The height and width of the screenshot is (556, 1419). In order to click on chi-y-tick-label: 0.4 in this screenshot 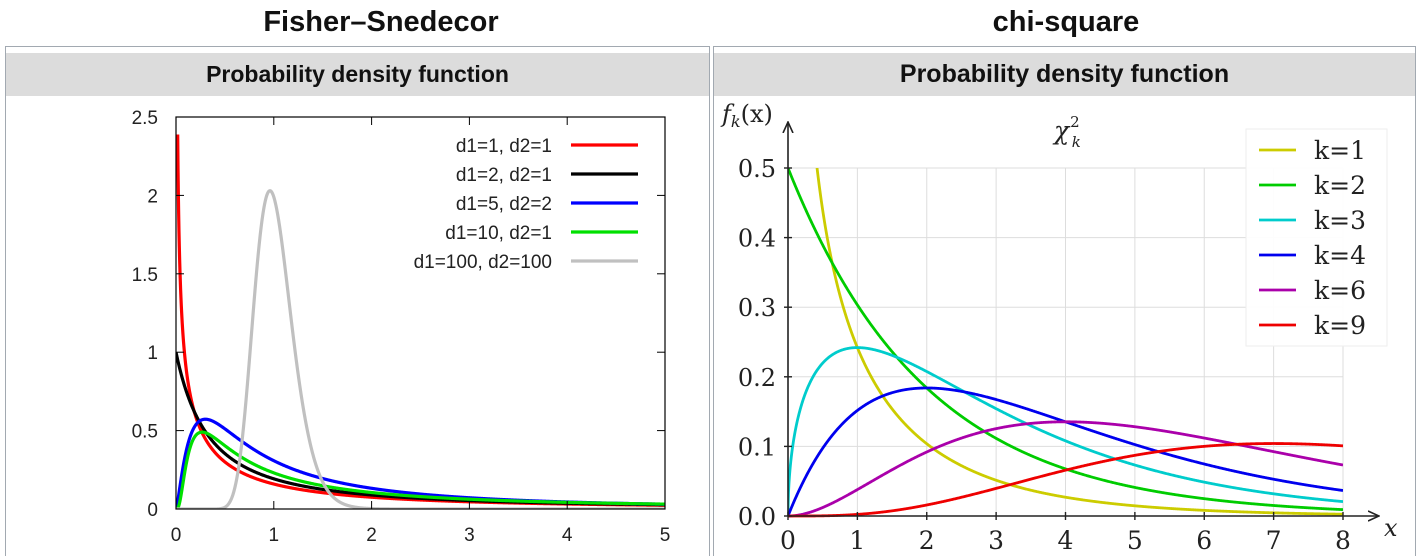, I will do `click(757, 239)`.